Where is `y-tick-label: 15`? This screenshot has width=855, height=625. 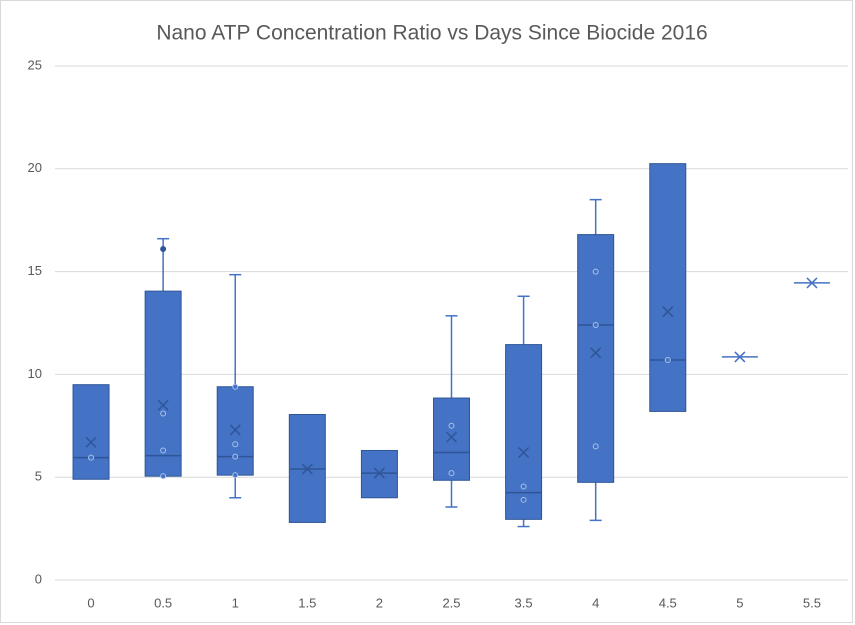
y-tick-label: 15 is located at coordinates (35, 270).